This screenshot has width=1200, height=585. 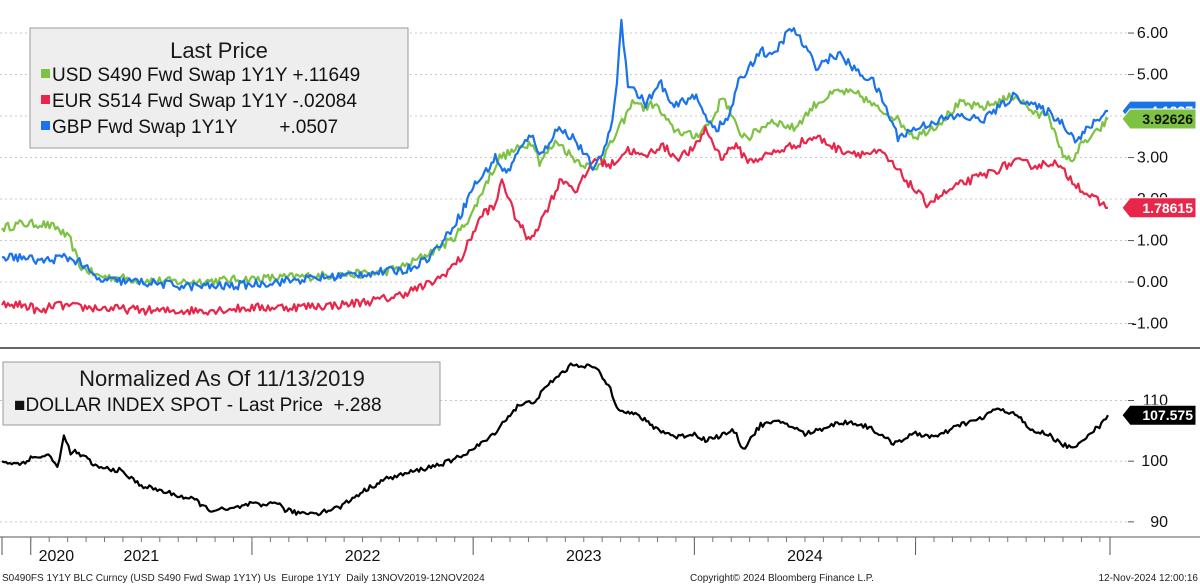 I want to click on dxy-legend-label: ■DOLLAR INDEX SPOT - Last Price +.288, so click(x=198, y=405).